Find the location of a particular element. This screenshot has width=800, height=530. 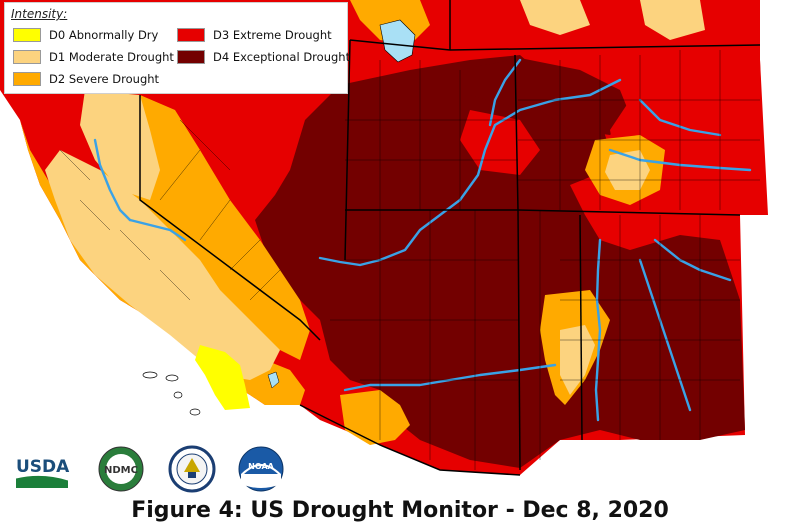

region-d3-utah is located at coordinates (500, 142).